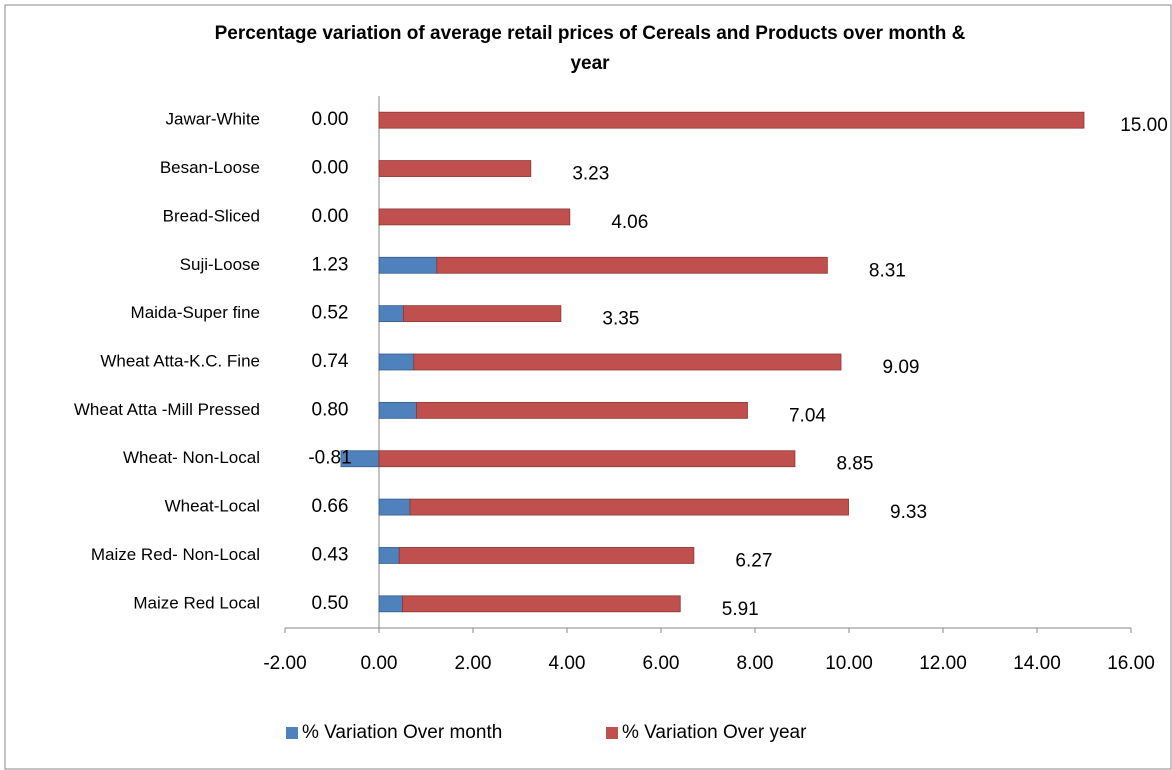 The width and height of the screenshot is (1172, 770). What do you see at coordinates (196, 602) in the screenshot?
I see `category-label: Maize Red Local` at bounding box center [196, 602].